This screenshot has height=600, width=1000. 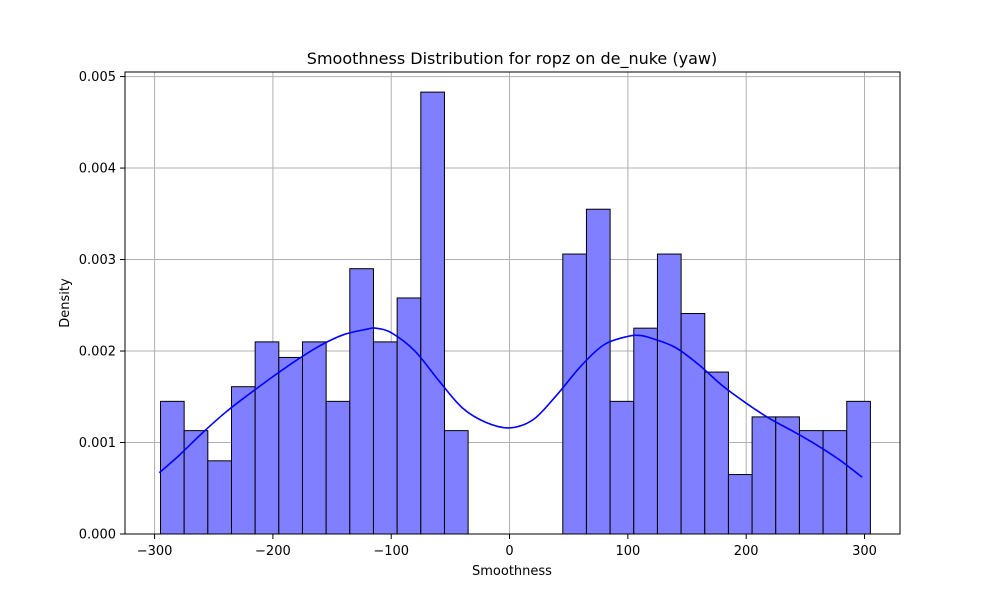 I want to click on y-tick-label: 0.004, so click(x=97, y=169).